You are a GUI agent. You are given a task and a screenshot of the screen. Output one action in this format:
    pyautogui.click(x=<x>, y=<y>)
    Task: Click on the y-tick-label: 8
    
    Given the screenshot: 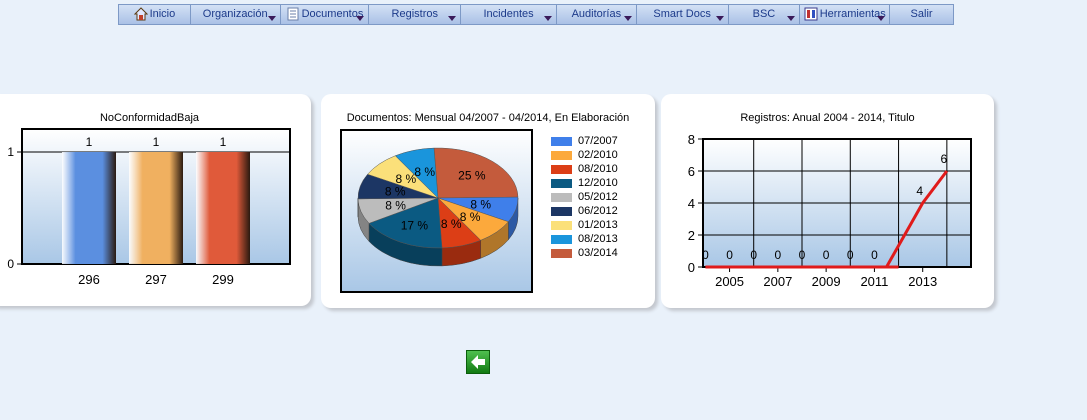 What is the action you would take?
    pyautogui.click(x=691, y=139)
    